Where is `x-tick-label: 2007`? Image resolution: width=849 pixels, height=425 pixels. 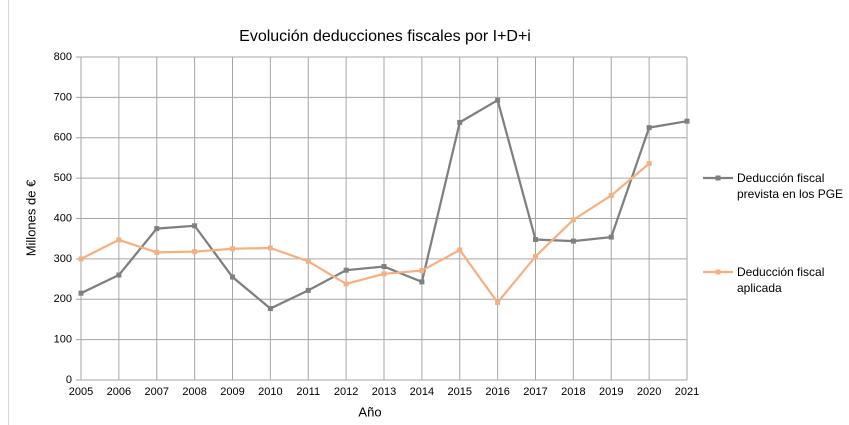
x-tick-label: 2007 is located at coordinates (157, 392).